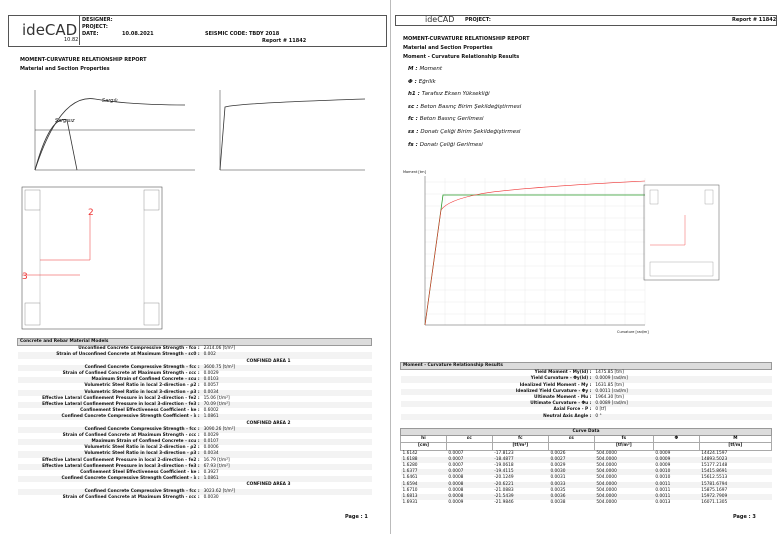 This screenshot has width=783, height=534. I want to click on page-number: Page : 1, so click(356, 517).